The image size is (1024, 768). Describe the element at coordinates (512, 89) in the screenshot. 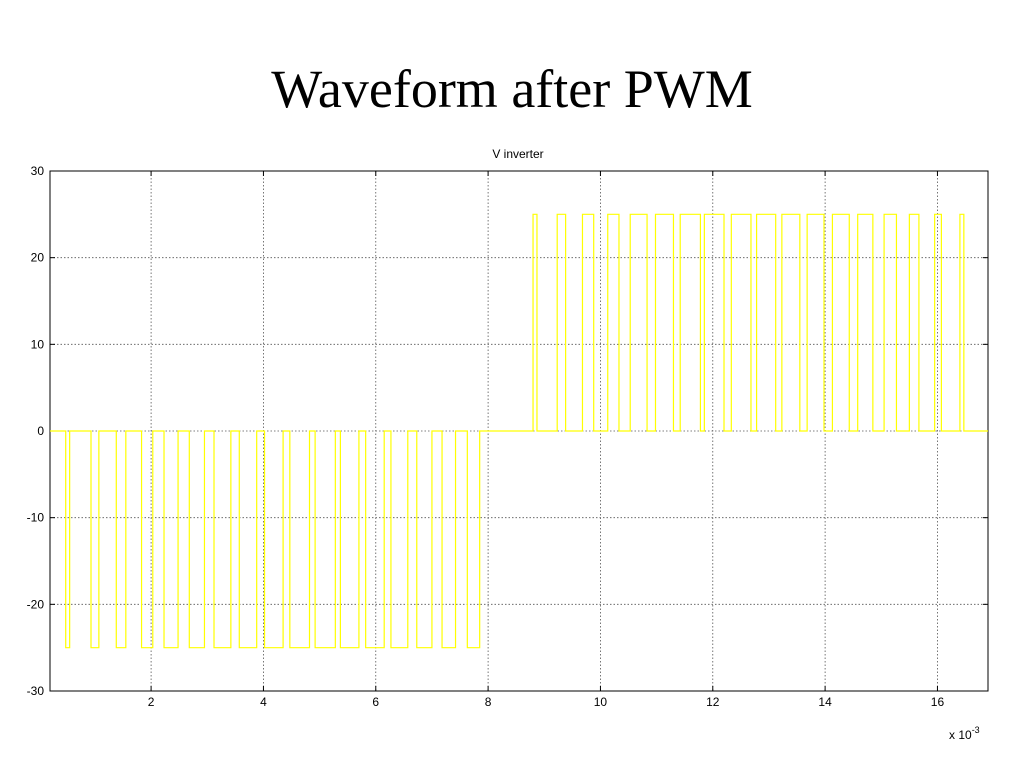

I see `slide-title: Waveform after PWM` at that location.